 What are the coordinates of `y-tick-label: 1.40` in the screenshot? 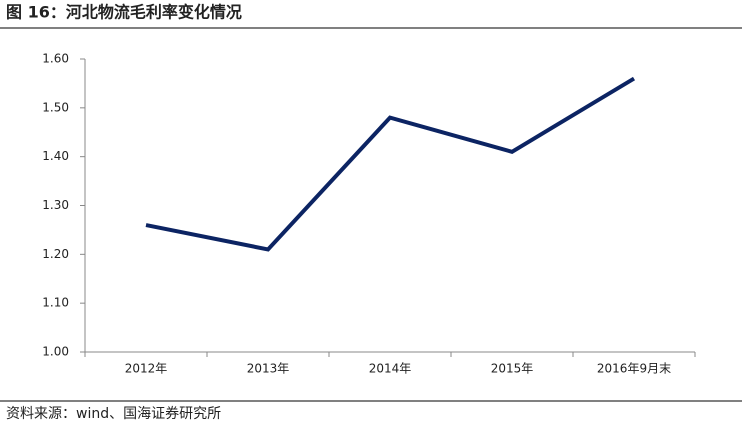 It's located at (55, 156).